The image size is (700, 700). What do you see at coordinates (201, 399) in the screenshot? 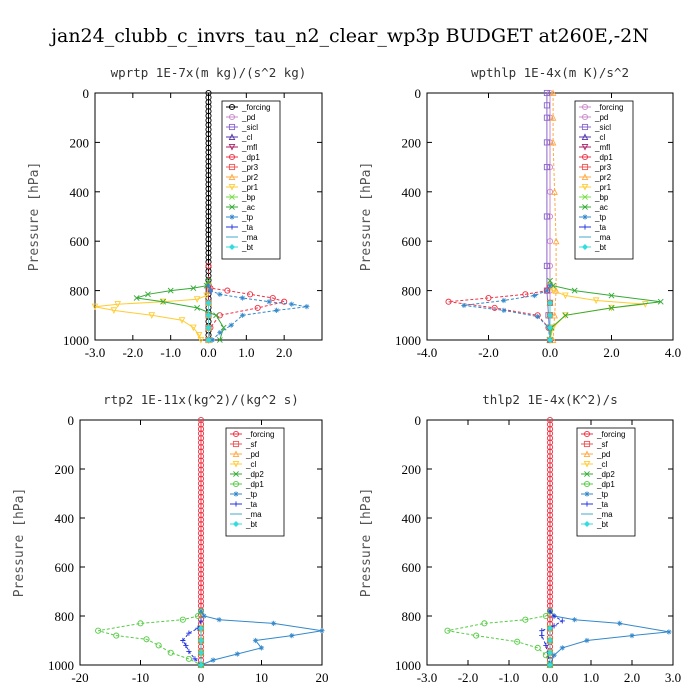
I see `panel-title: rtp2 1E-11x(kg^2)/(kg^2 s)` at bounding box center [201, 399].